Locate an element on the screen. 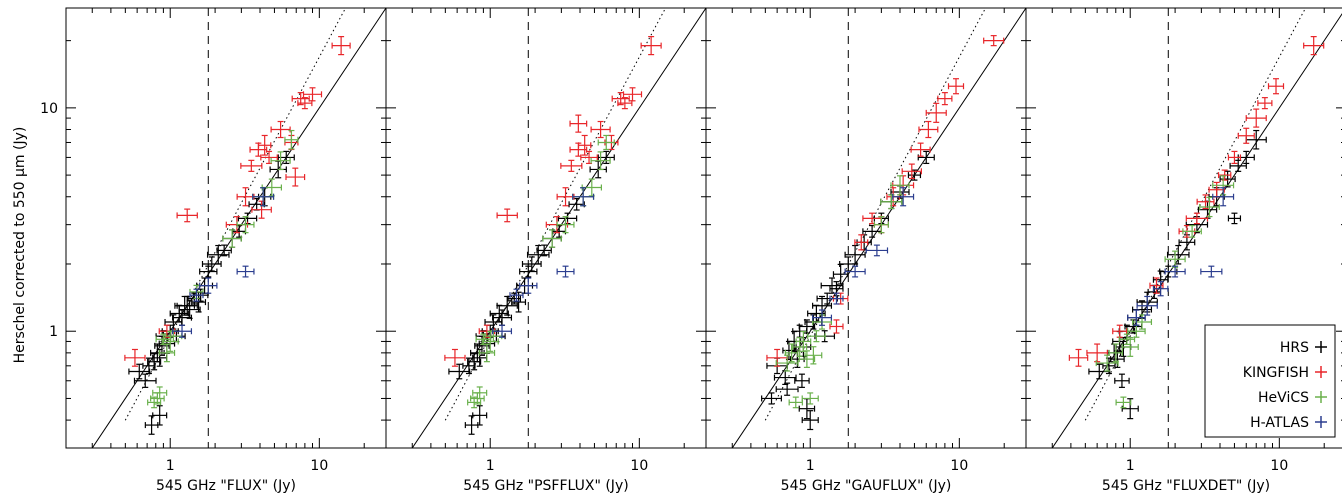 This screenshot has height=498, width=1342. legend-label: HeViCS is located at coordinates (1283, 398).